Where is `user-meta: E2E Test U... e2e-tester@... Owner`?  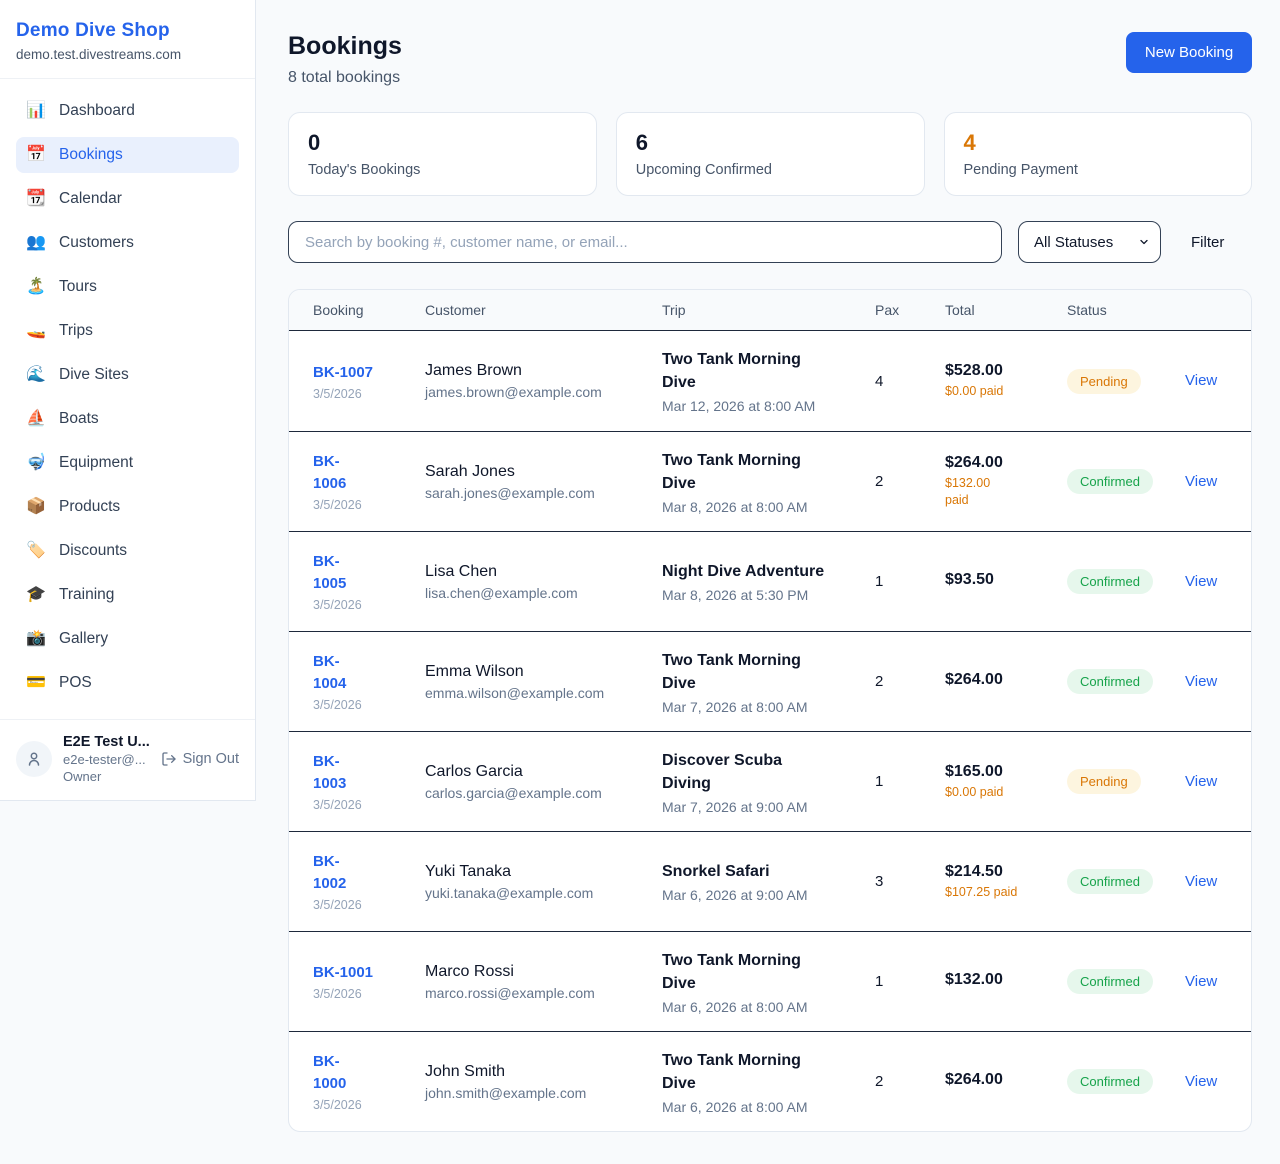 user-meta: E2E Test U... e2e-tester@... Owner is located at coordinates (106, 759).